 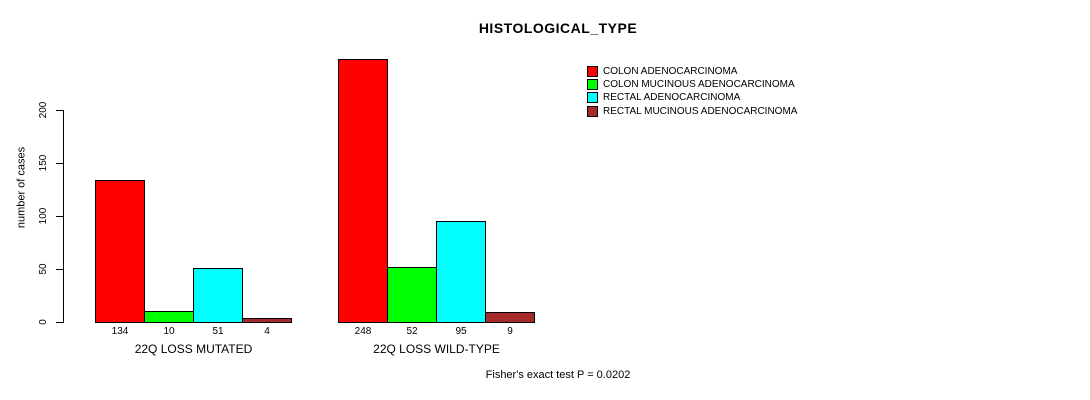 What do you see at coordinates (558, 28) in the screenshot?
I see `chart-title: HISTOLOGICAL_TYPE` at bounding box center [558, 28].